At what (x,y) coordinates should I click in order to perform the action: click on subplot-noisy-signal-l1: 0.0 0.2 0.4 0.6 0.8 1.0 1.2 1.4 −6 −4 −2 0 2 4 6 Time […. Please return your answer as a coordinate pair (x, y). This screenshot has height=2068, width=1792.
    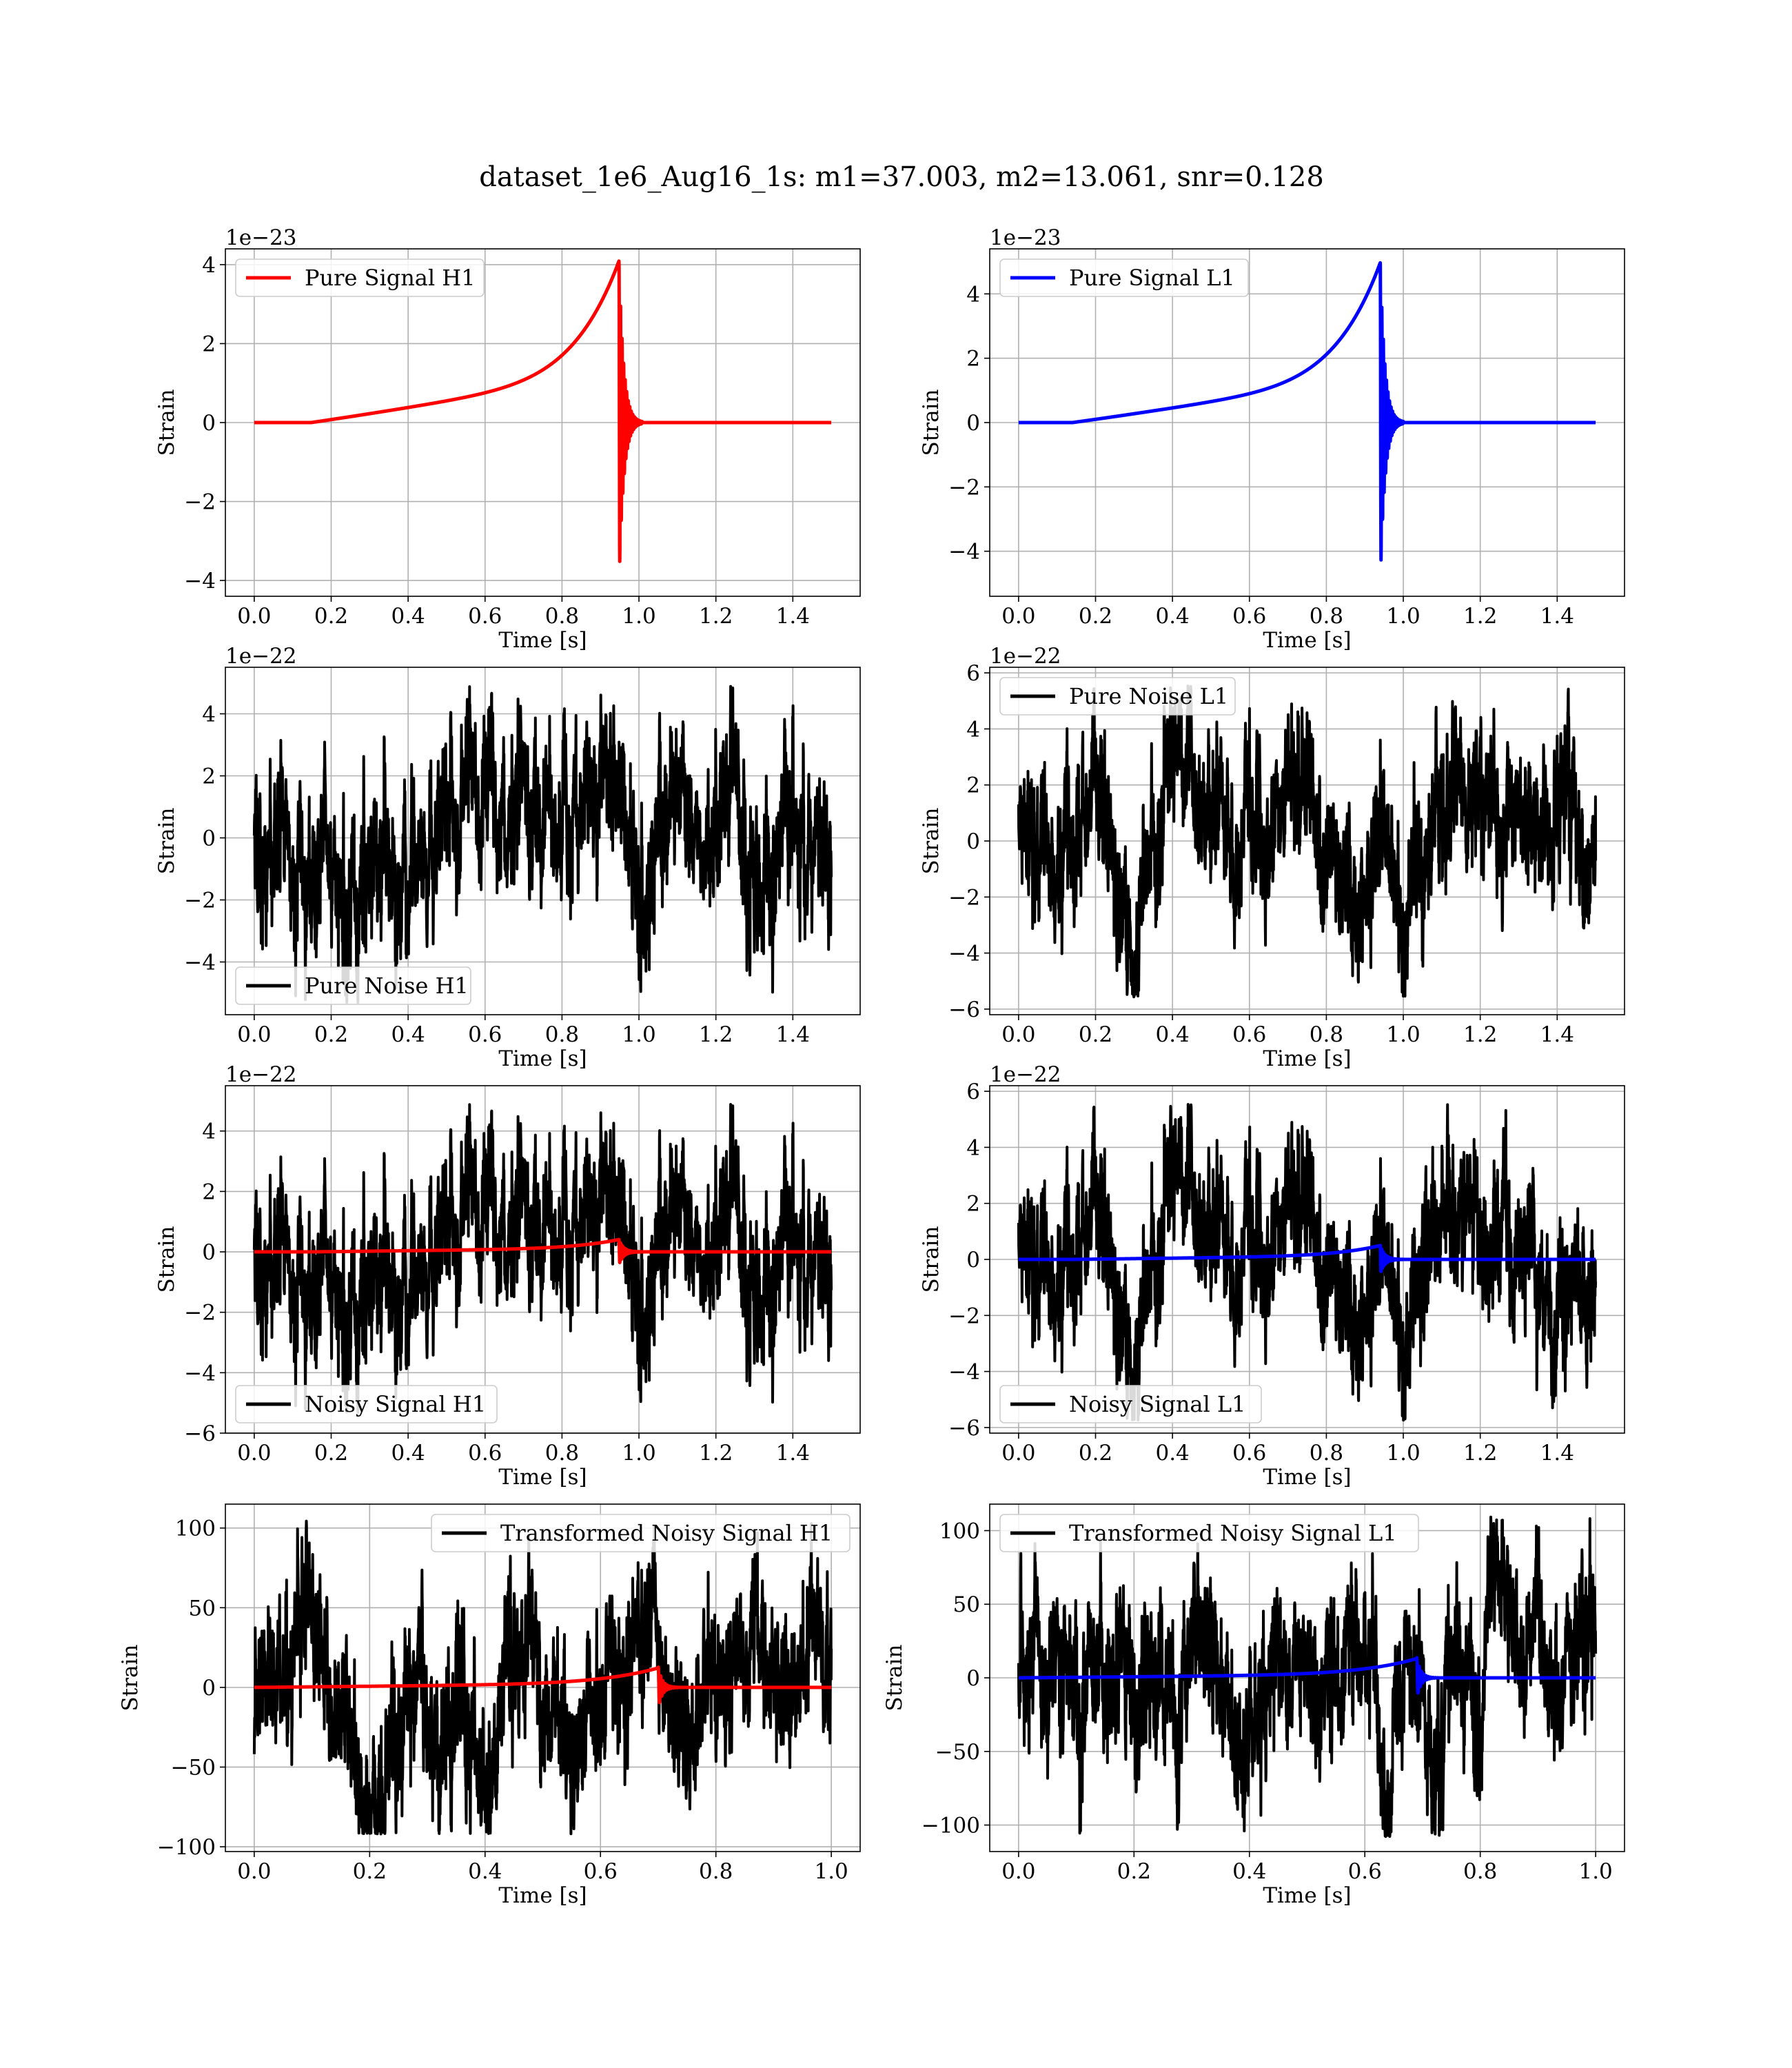
    Looking at the image, I should click on (1272, 1276).